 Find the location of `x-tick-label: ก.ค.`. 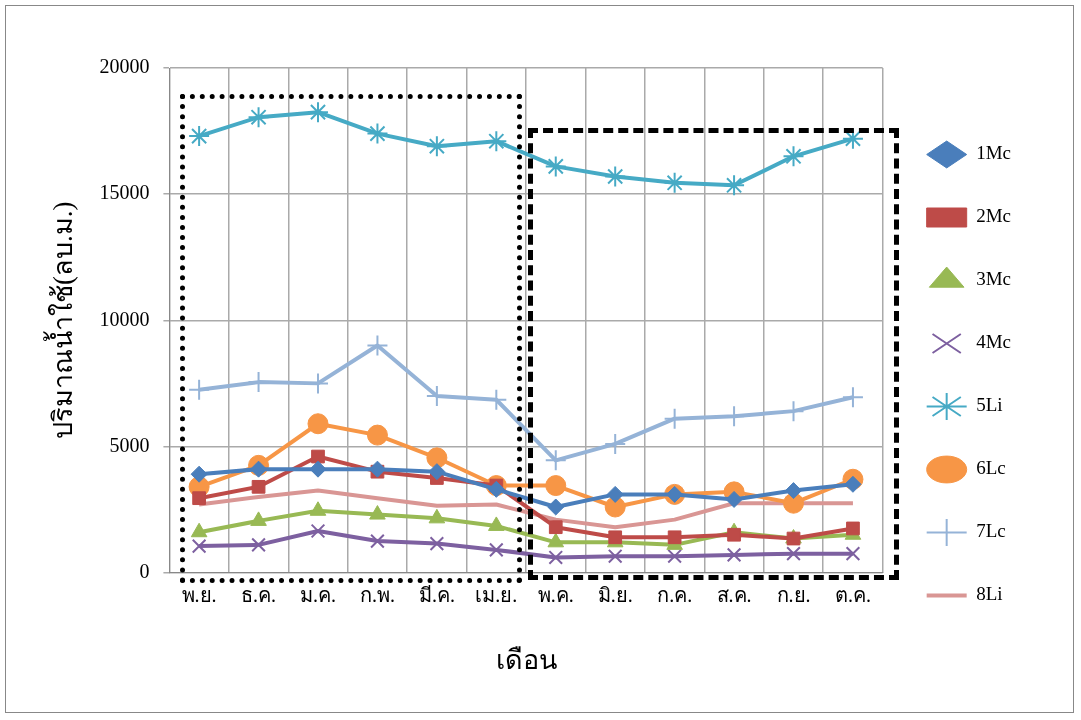

x-tick-label: ก.ค. is located at coordinates (675, 594).